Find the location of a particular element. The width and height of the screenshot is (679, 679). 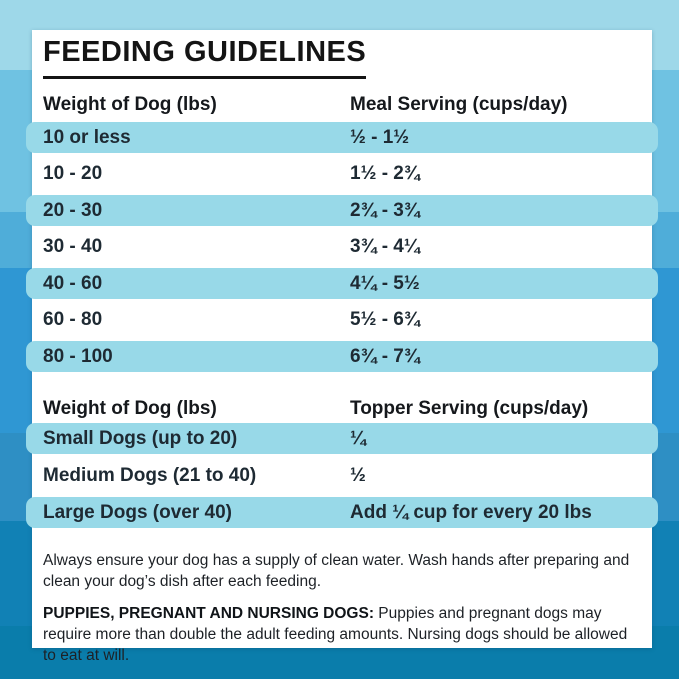

serving-cell: 2¾ - 3¾ is located at coordinates (385, 210).